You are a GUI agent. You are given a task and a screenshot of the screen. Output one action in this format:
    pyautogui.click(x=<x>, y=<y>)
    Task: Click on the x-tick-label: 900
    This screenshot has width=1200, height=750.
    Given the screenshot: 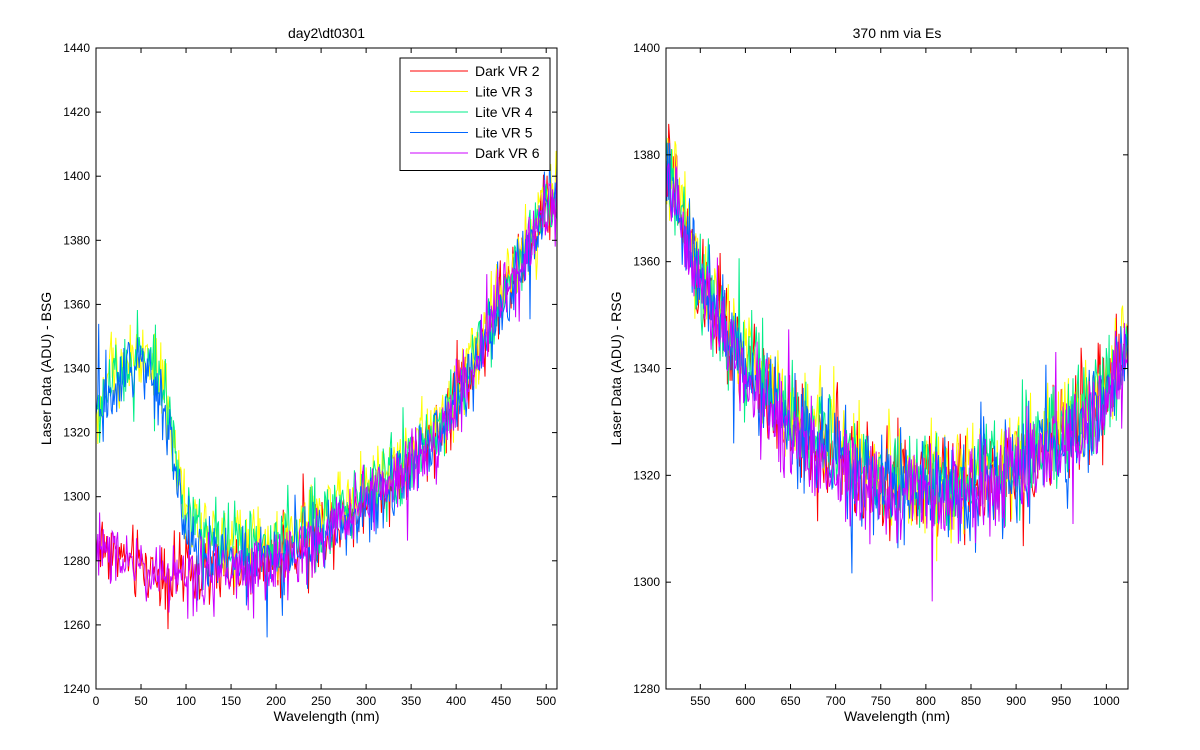 What is the action you would take?
    pyautogui.click(x=1016, y=701)
    